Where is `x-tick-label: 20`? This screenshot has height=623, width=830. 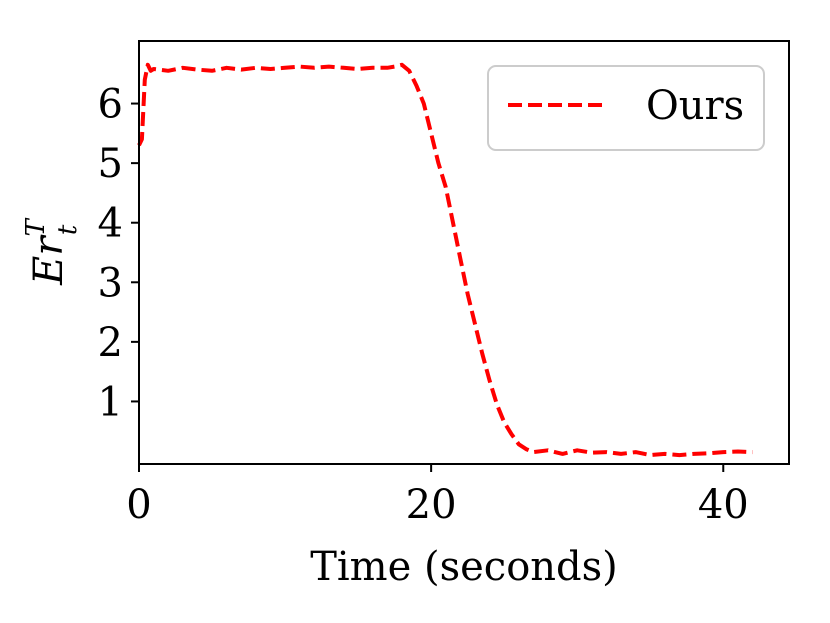 x-tick-label: 20 is located at coordinates (431, 505).